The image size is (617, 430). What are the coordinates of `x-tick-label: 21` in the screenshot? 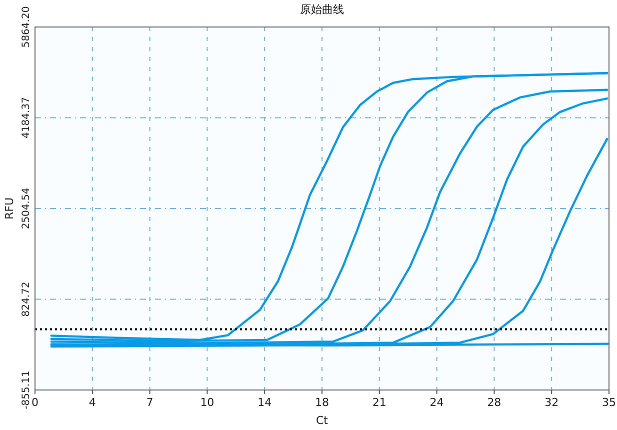 It's located at (379, 402).